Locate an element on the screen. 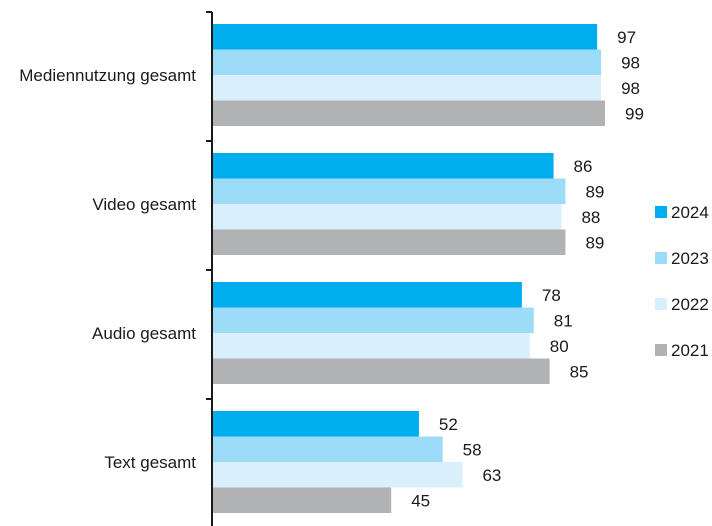  value-label: 97 is located at coordinates (626, 37).